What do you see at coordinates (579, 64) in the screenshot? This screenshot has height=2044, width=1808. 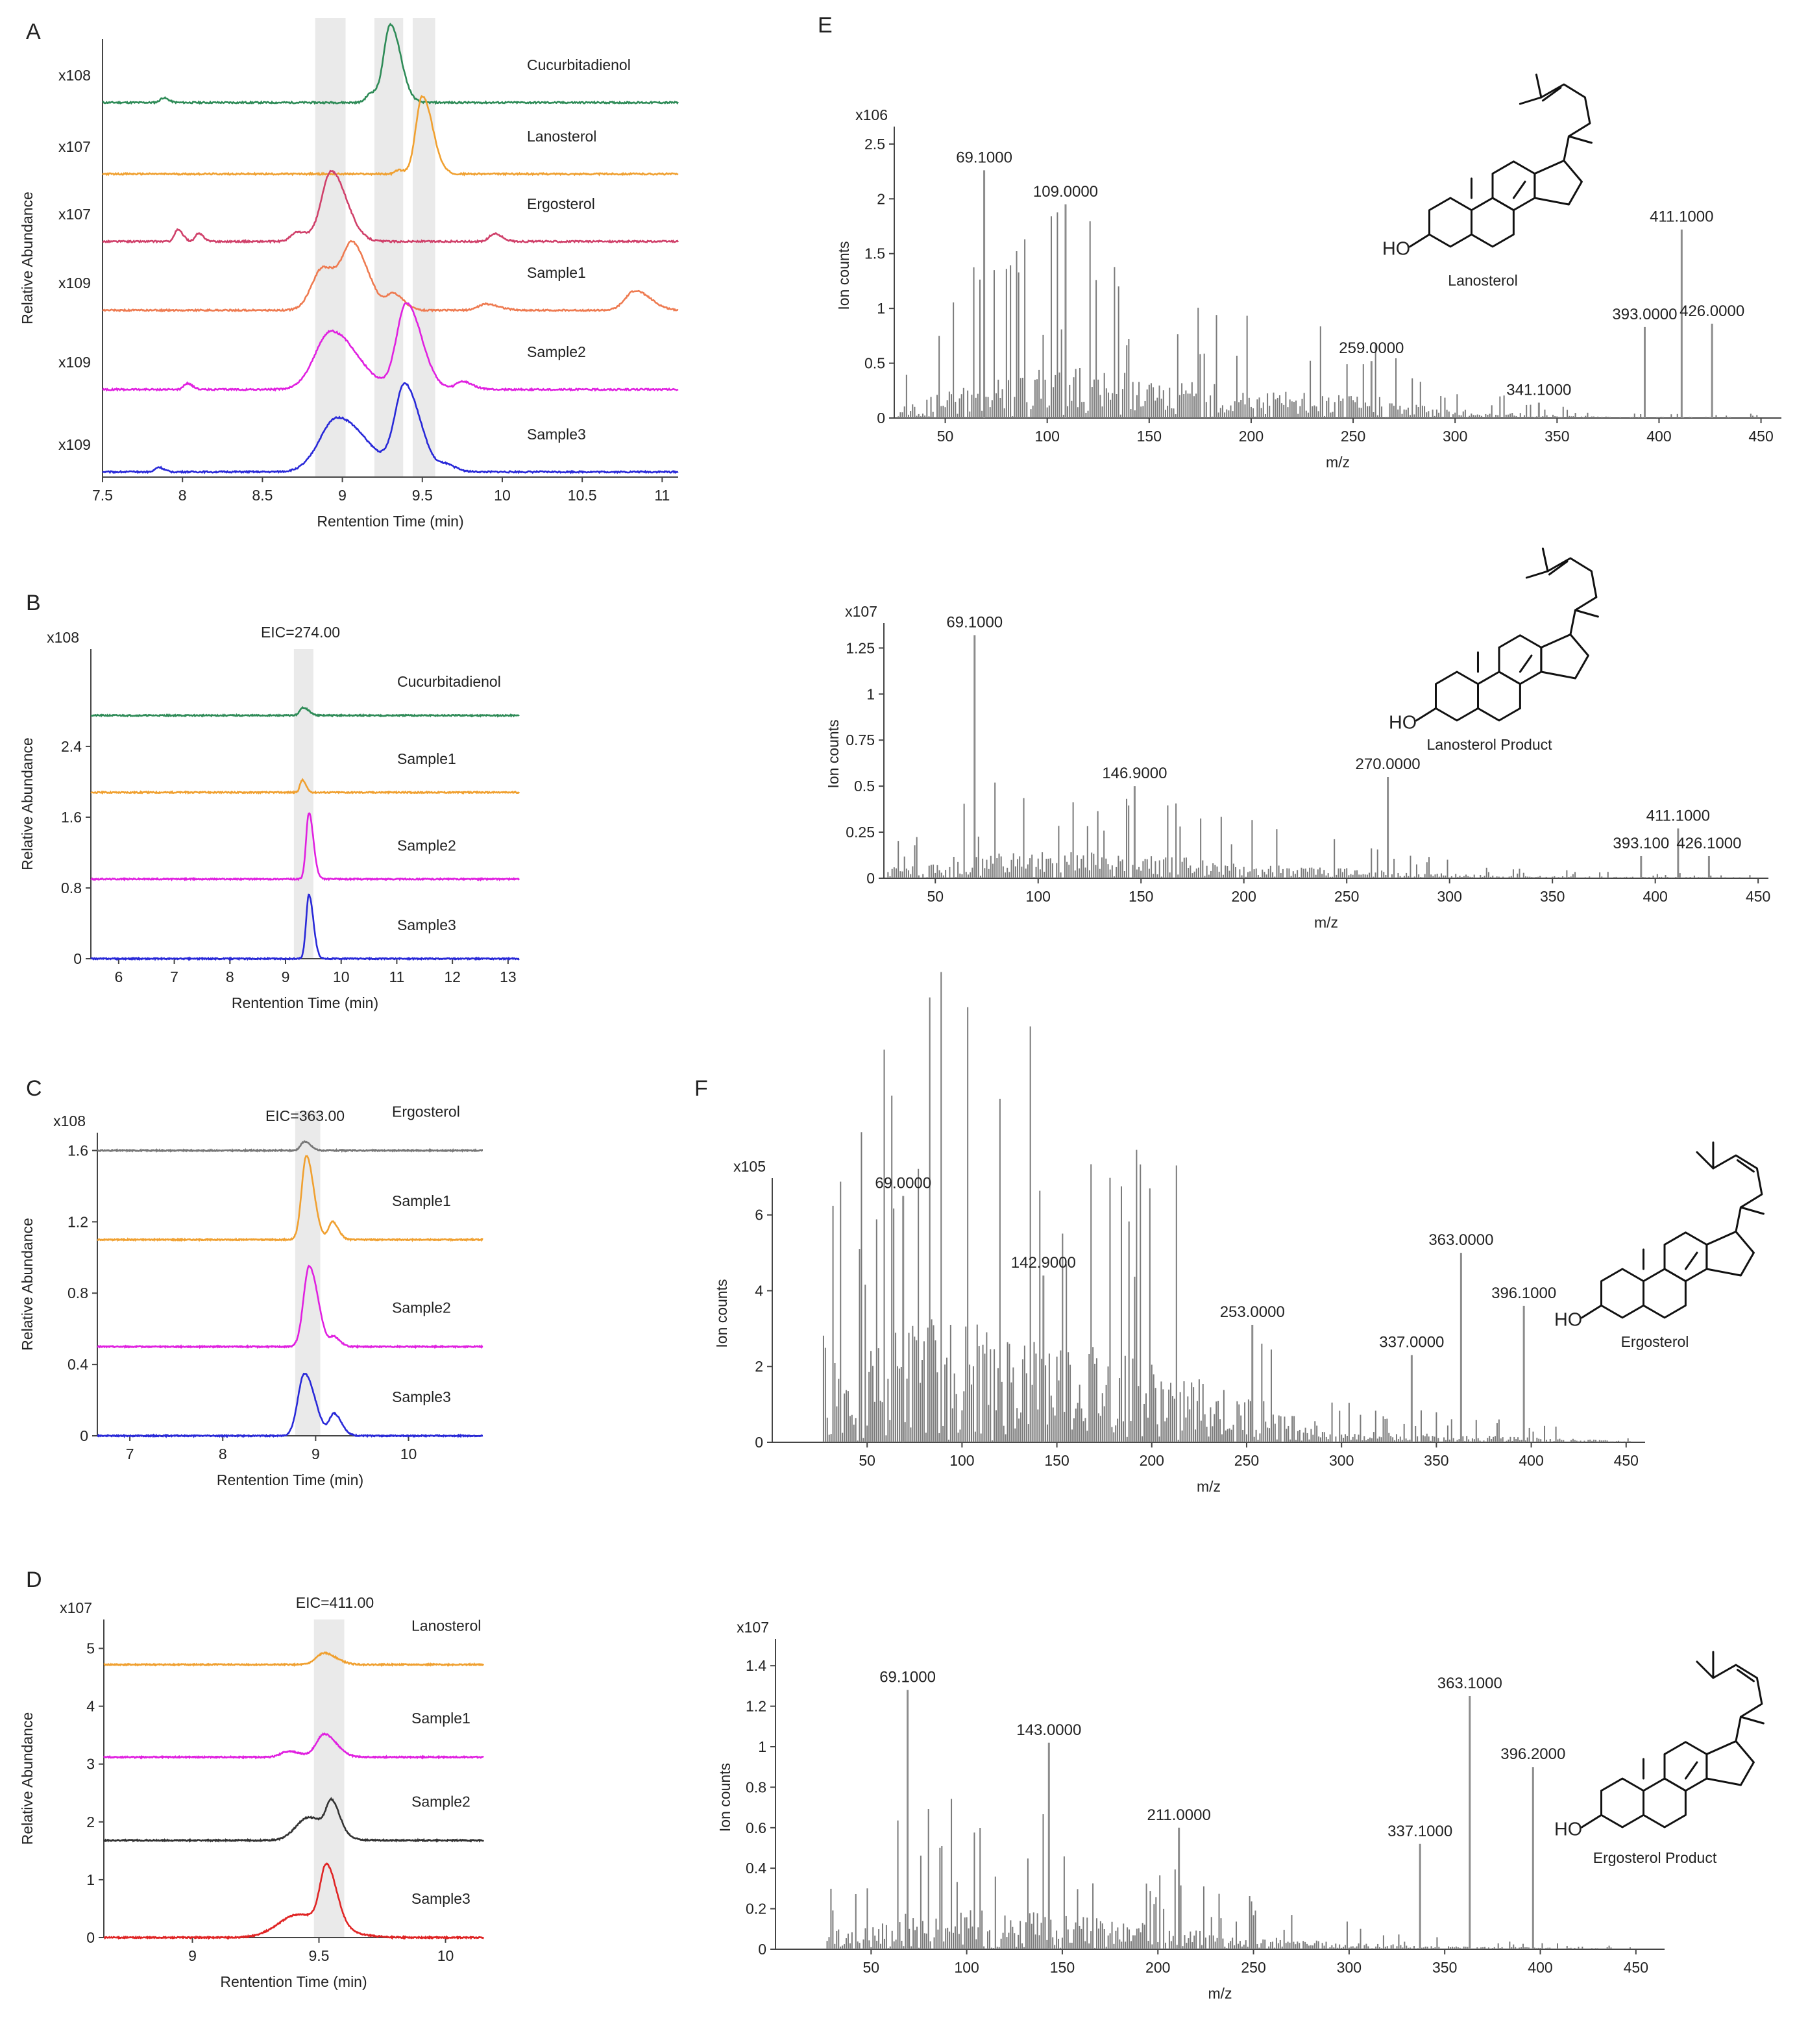 I see `trace-label: Cucurbitadienol` at bounding box center [579, 64].